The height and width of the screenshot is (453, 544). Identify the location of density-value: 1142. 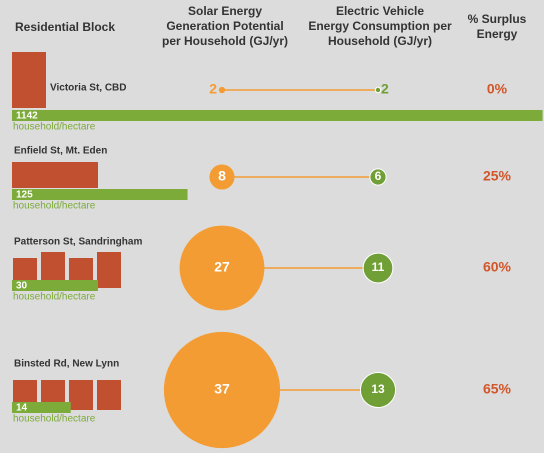
(27, 116).